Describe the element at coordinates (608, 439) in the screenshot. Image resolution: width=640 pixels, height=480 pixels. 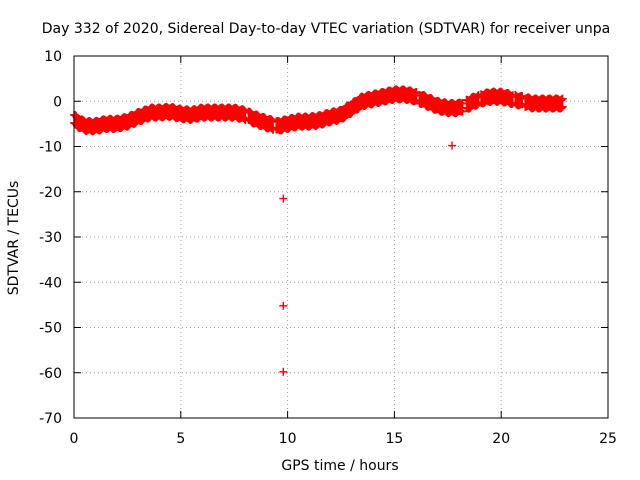
I see `x-tick-label: 25` at that location.